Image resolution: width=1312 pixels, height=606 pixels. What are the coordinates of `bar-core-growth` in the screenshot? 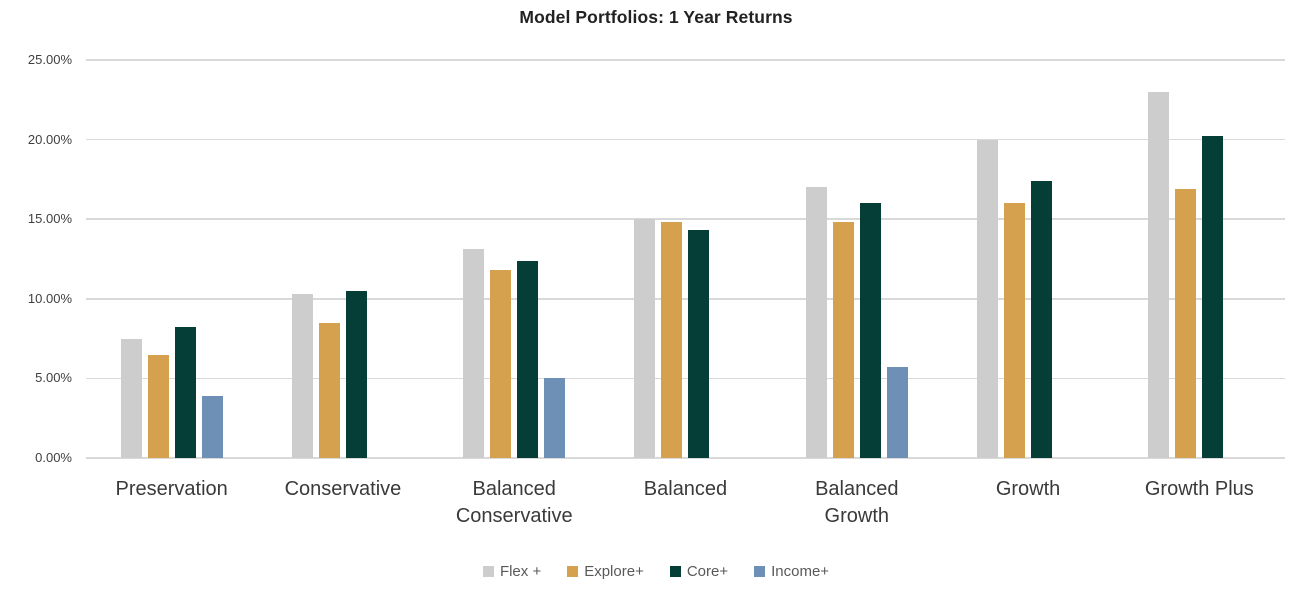 It's located at (1042, 319).